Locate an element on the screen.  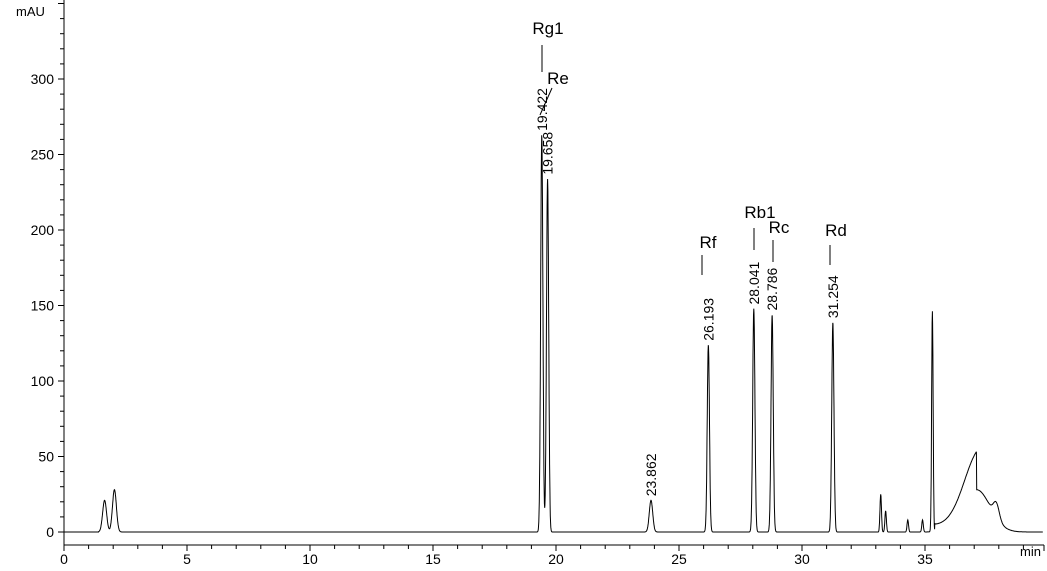
retention-time-label: 19.422 is located at coordinates (542, 109).